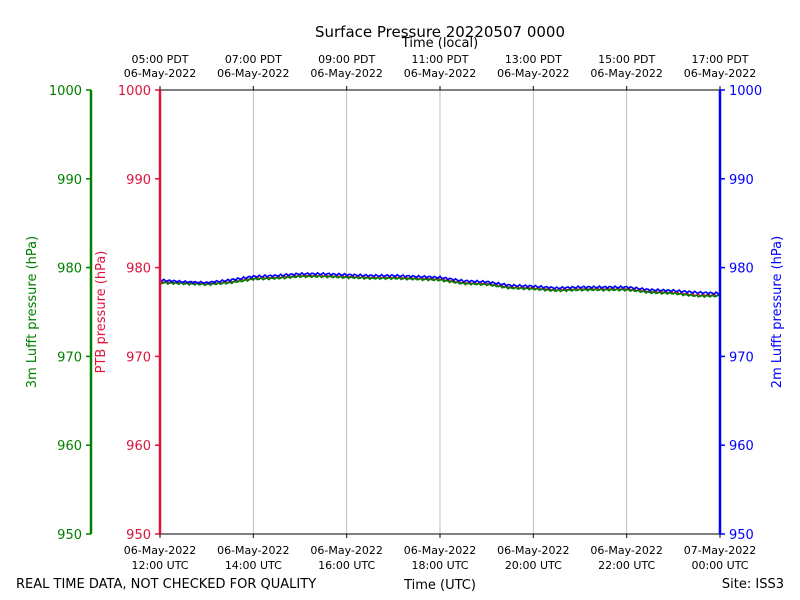 Image resolution: width=800 pixels, height=600 pixels. What do you see at coordinates (138, 357) in the screenshot?
I see `inner-left-tick-label: 970` at bounding box center [138, 357].